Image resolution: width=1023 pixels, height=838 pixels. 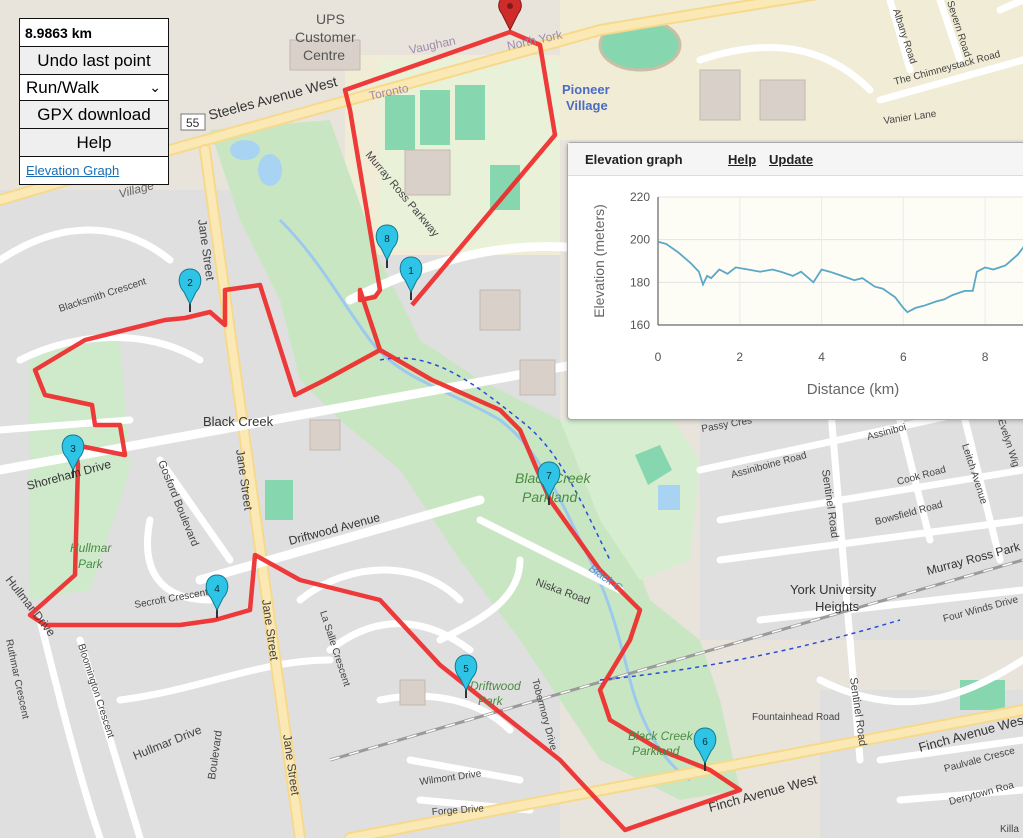 What do you see at coordinates (510, 16) in the screenshot?
I see `route-end-marker` at bounding box center [510, 16].